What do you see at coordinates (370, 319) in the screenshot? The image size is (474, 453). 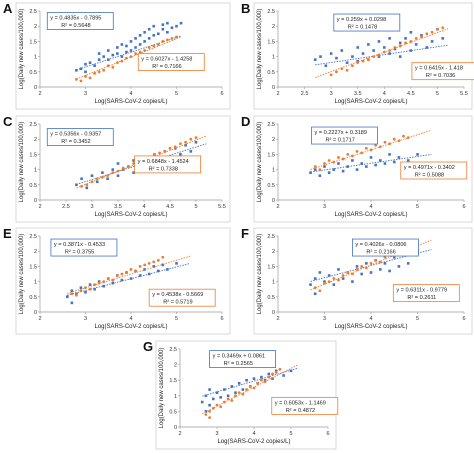 I see `x-tick-label: 4` at bounding box center [370, 319].